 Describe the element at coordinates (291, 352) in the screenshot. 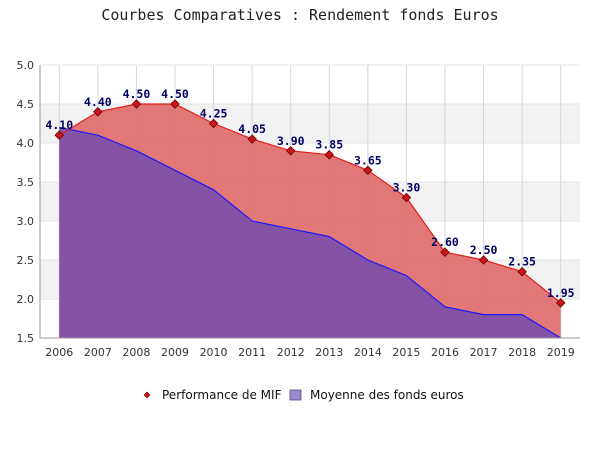

I see `x-tick-label: 2012` at that location.